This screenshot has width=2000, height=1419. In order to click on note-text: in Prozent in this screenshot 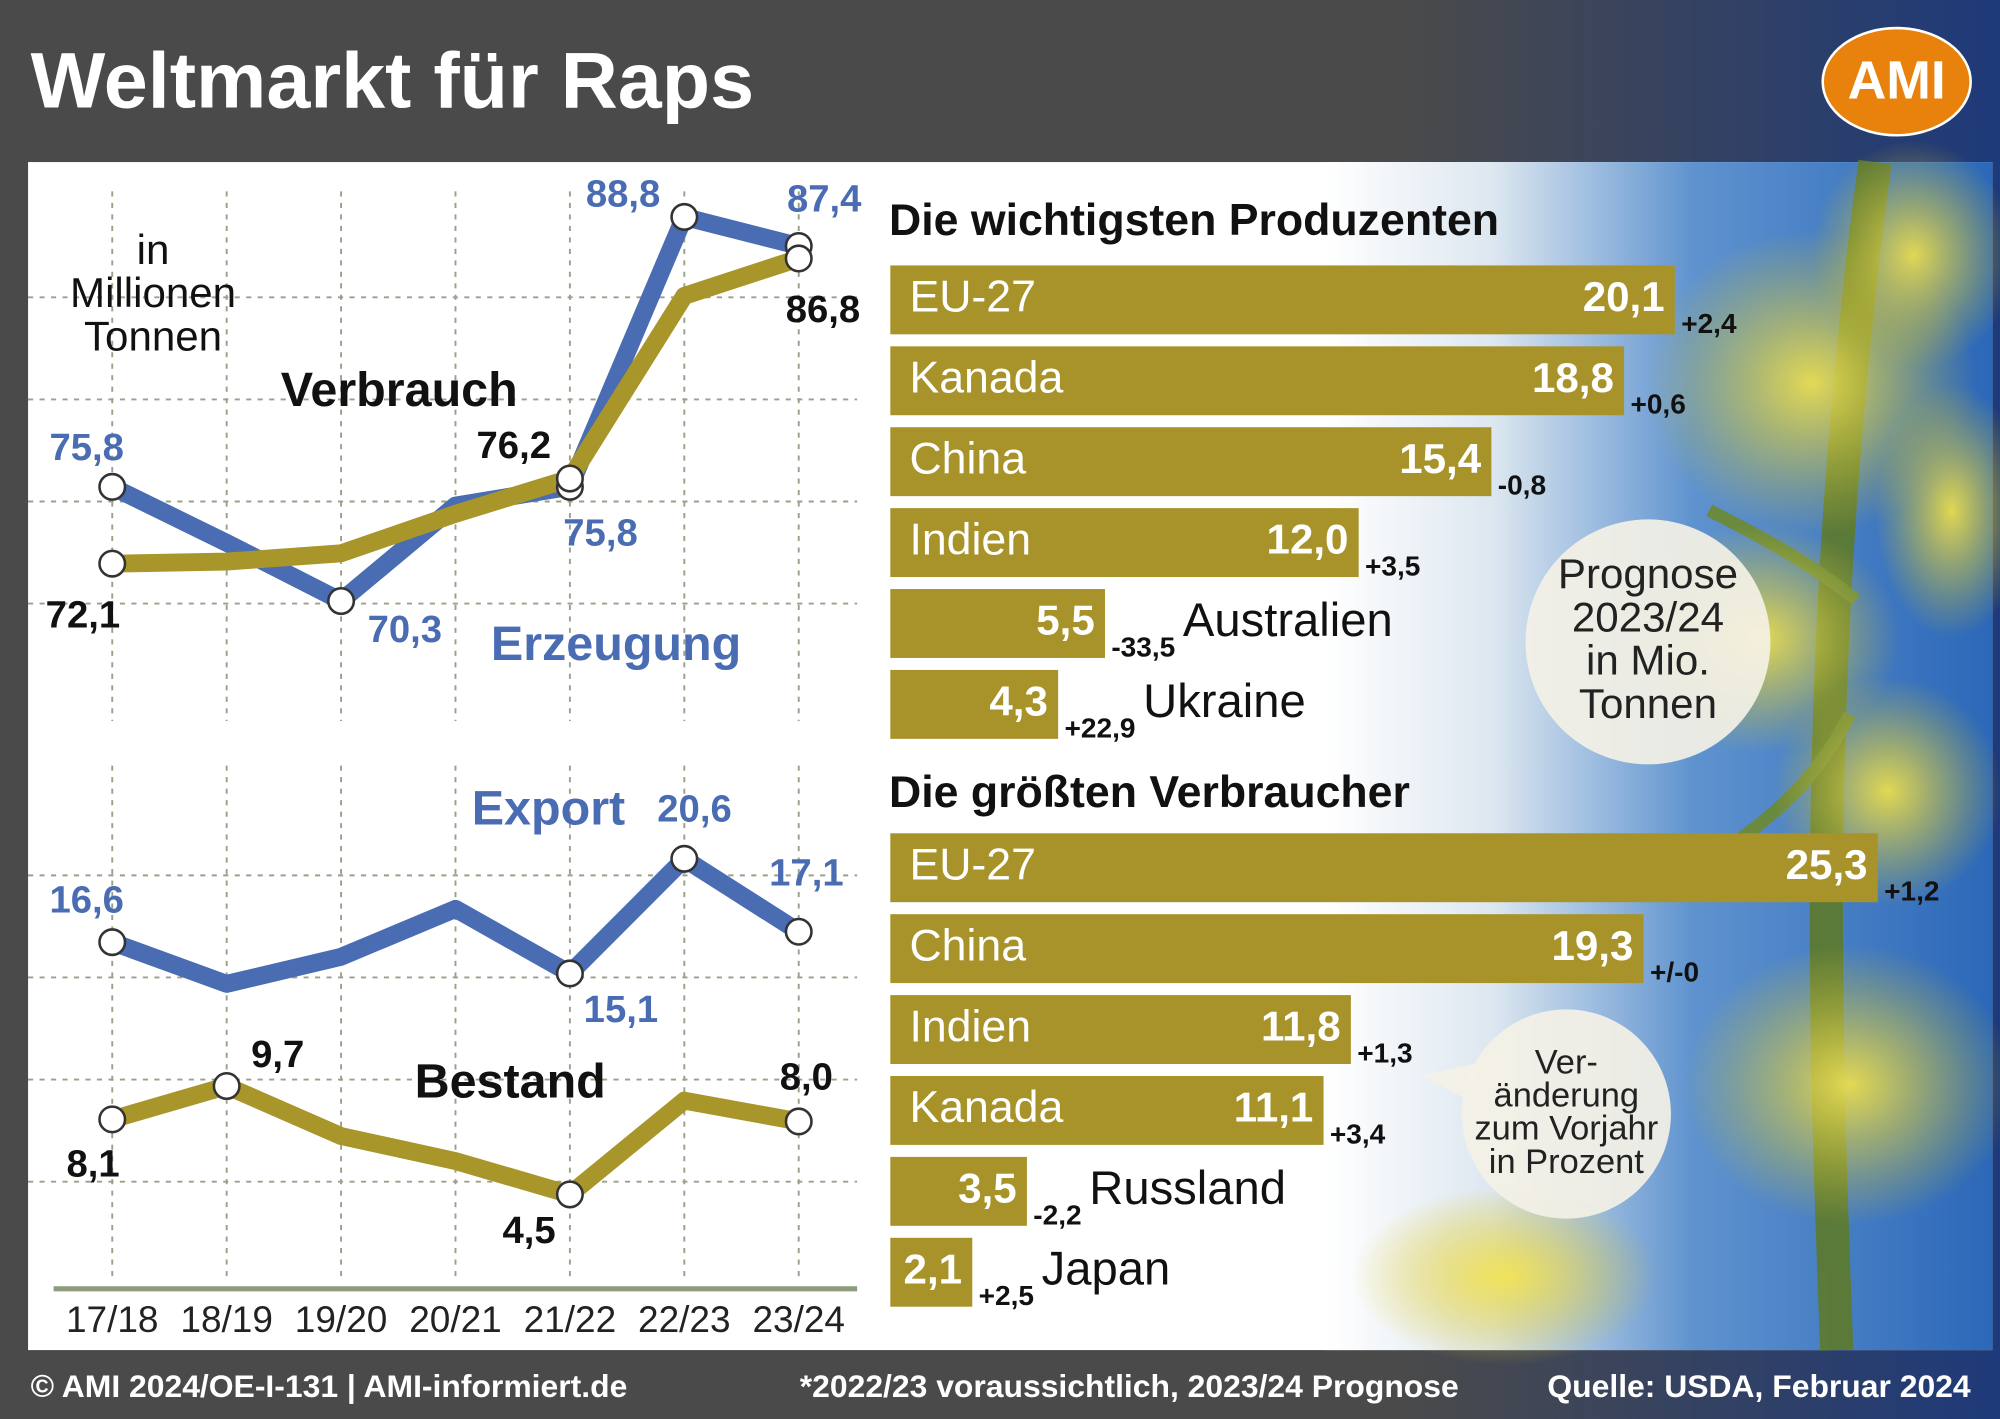, I will do `click(1566, 1162)`.